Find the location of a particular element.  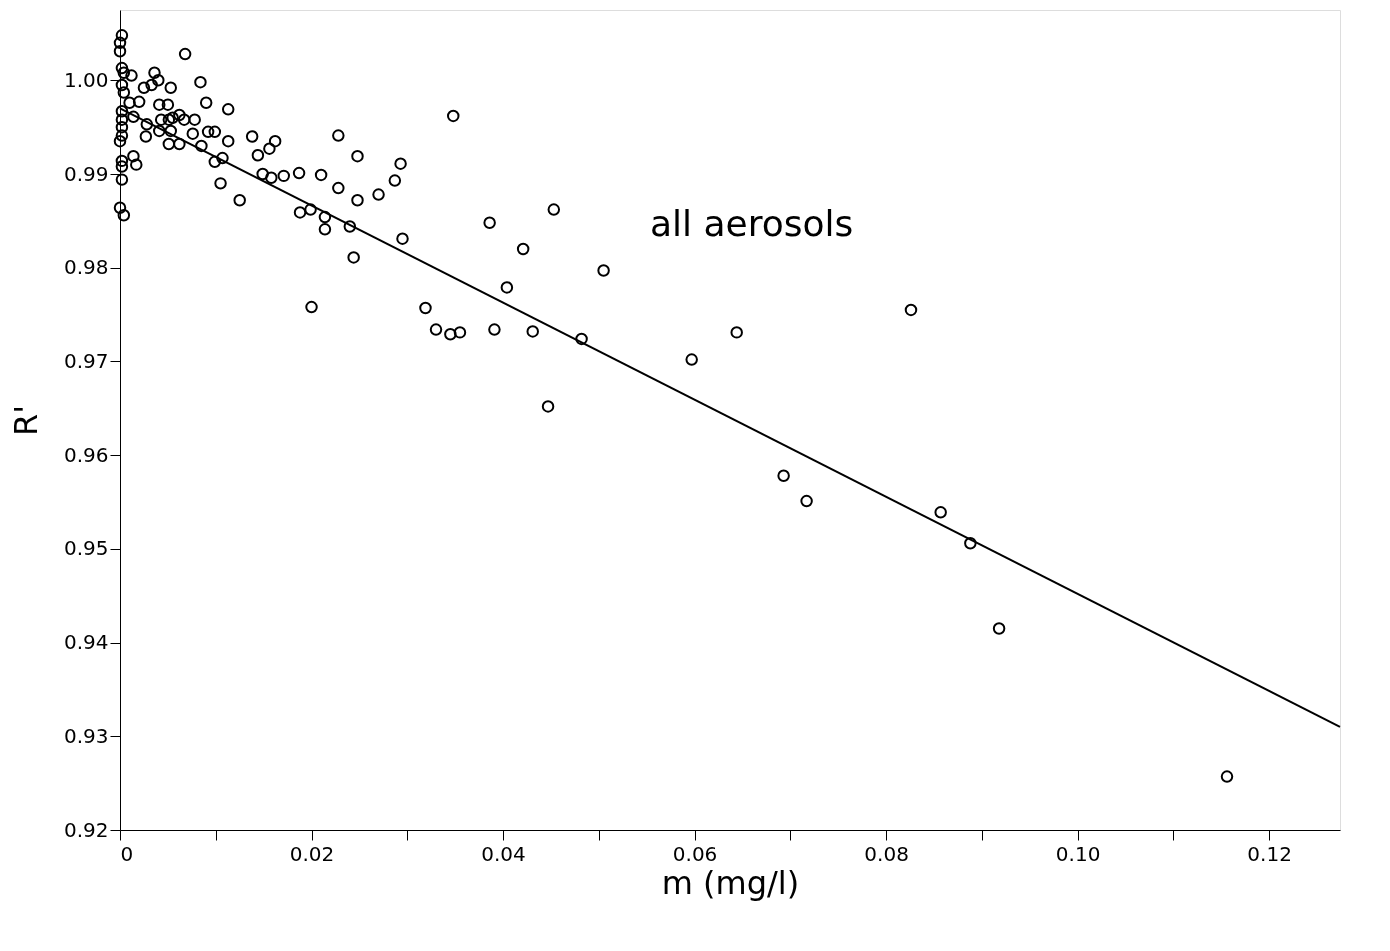

annotation: all aerosols is located at coordinates (752, 223).